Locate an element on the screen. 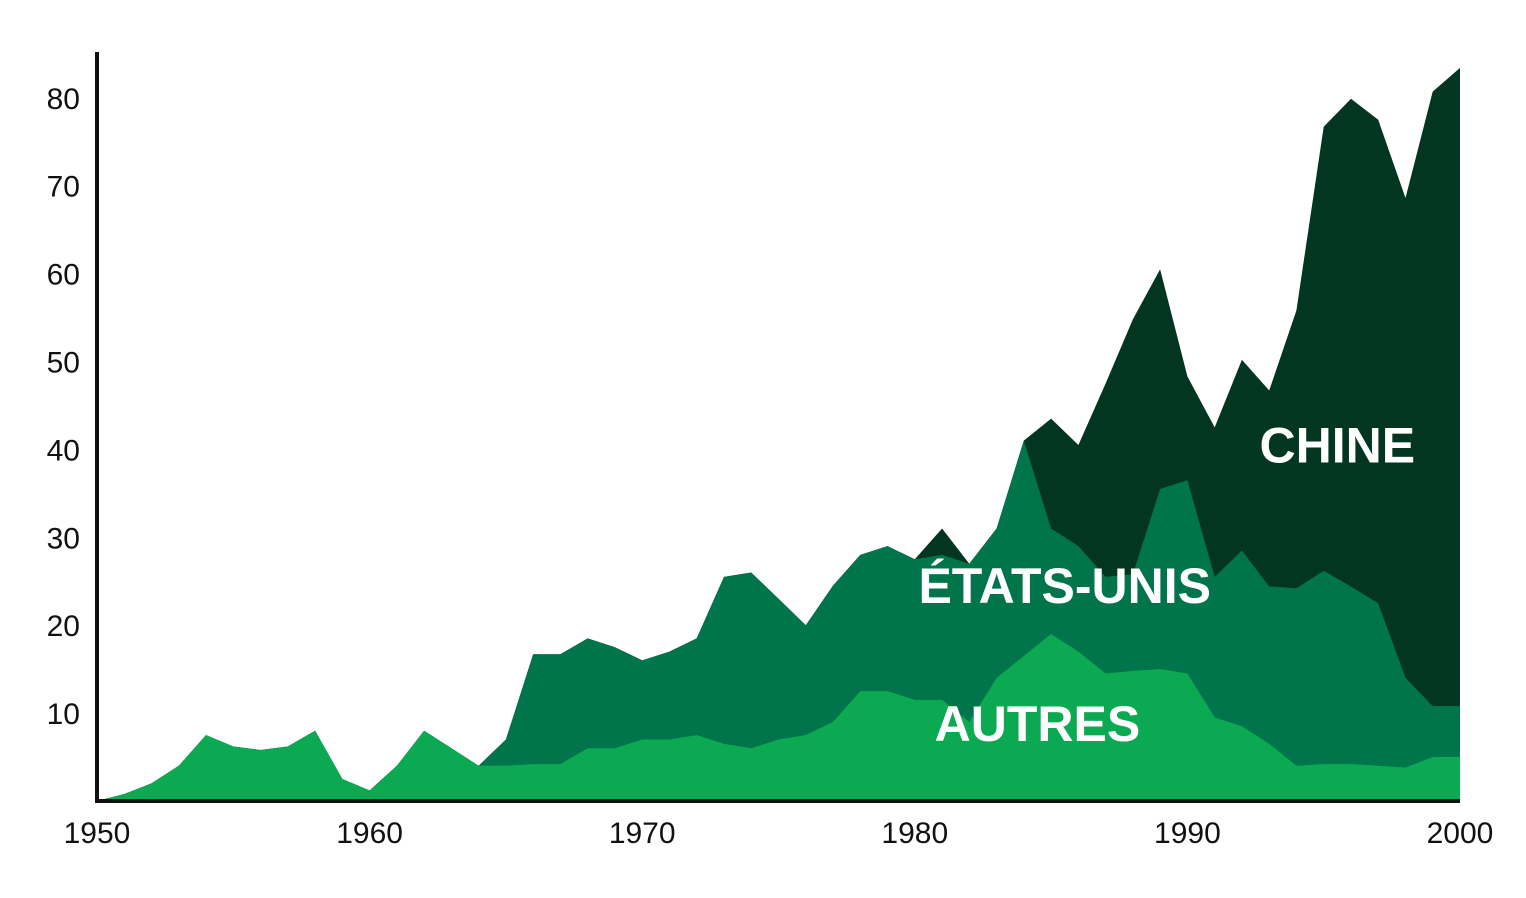 The height and width of the screenshot is (898, 1526). x-tick-label: 1990 is located at coordinates (1187, 833).